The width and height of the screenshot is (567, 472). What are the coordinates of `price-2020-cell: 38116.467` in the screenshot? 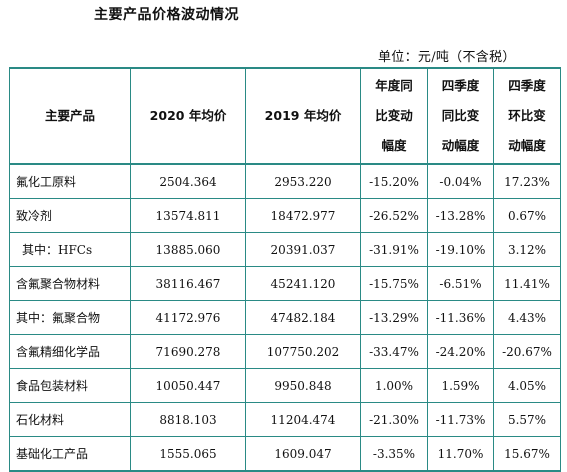 It's located at (188, 283).